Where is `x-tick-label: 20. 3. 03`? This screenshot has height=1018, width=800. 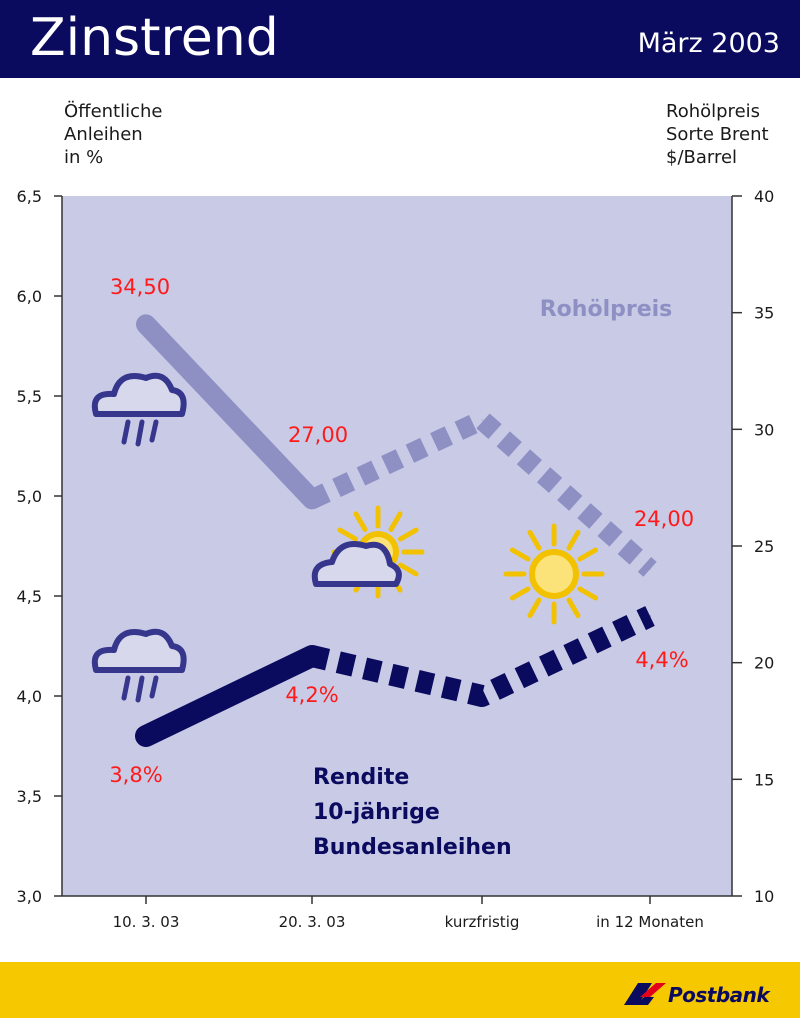
x-tick-label: 20. 3. 03 is located at coordinates (312, 922).